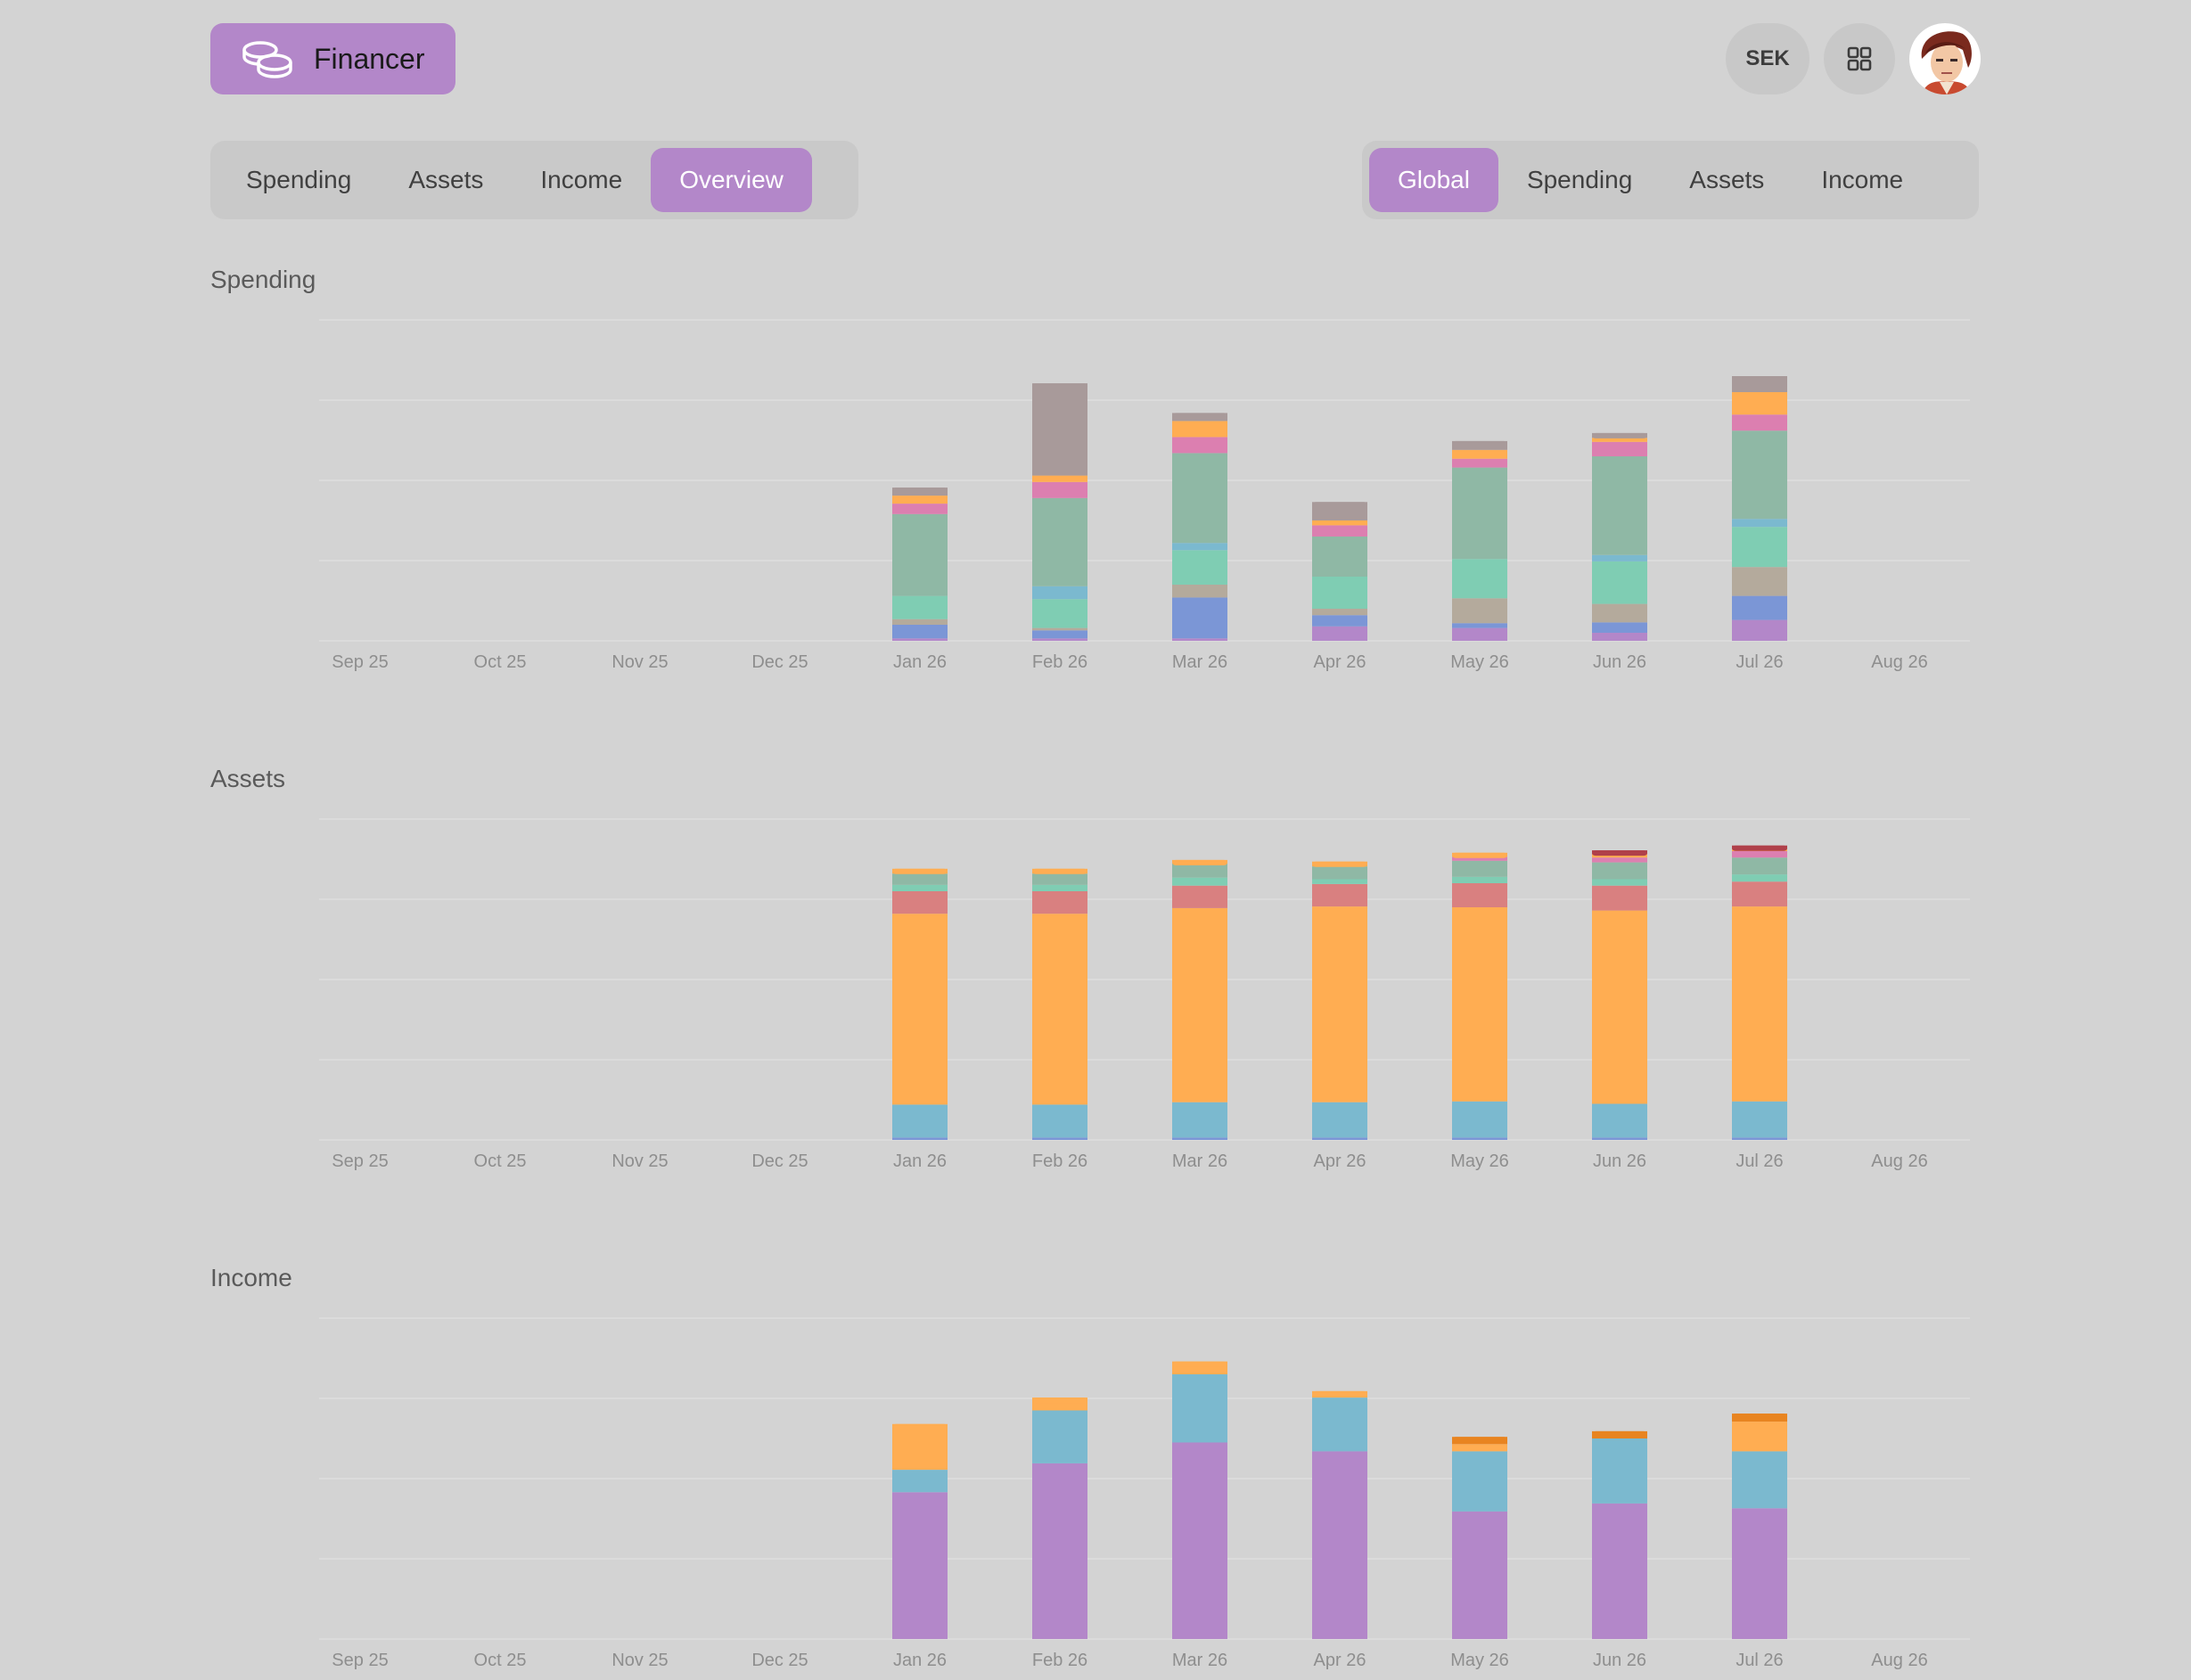 Image resolution: width=2191 pixels, height=1680 pixels. What do you see at coordinates (299, 180) in the screenshot?
I see `tab-spending: Spending` at bounding box center [299, 180].